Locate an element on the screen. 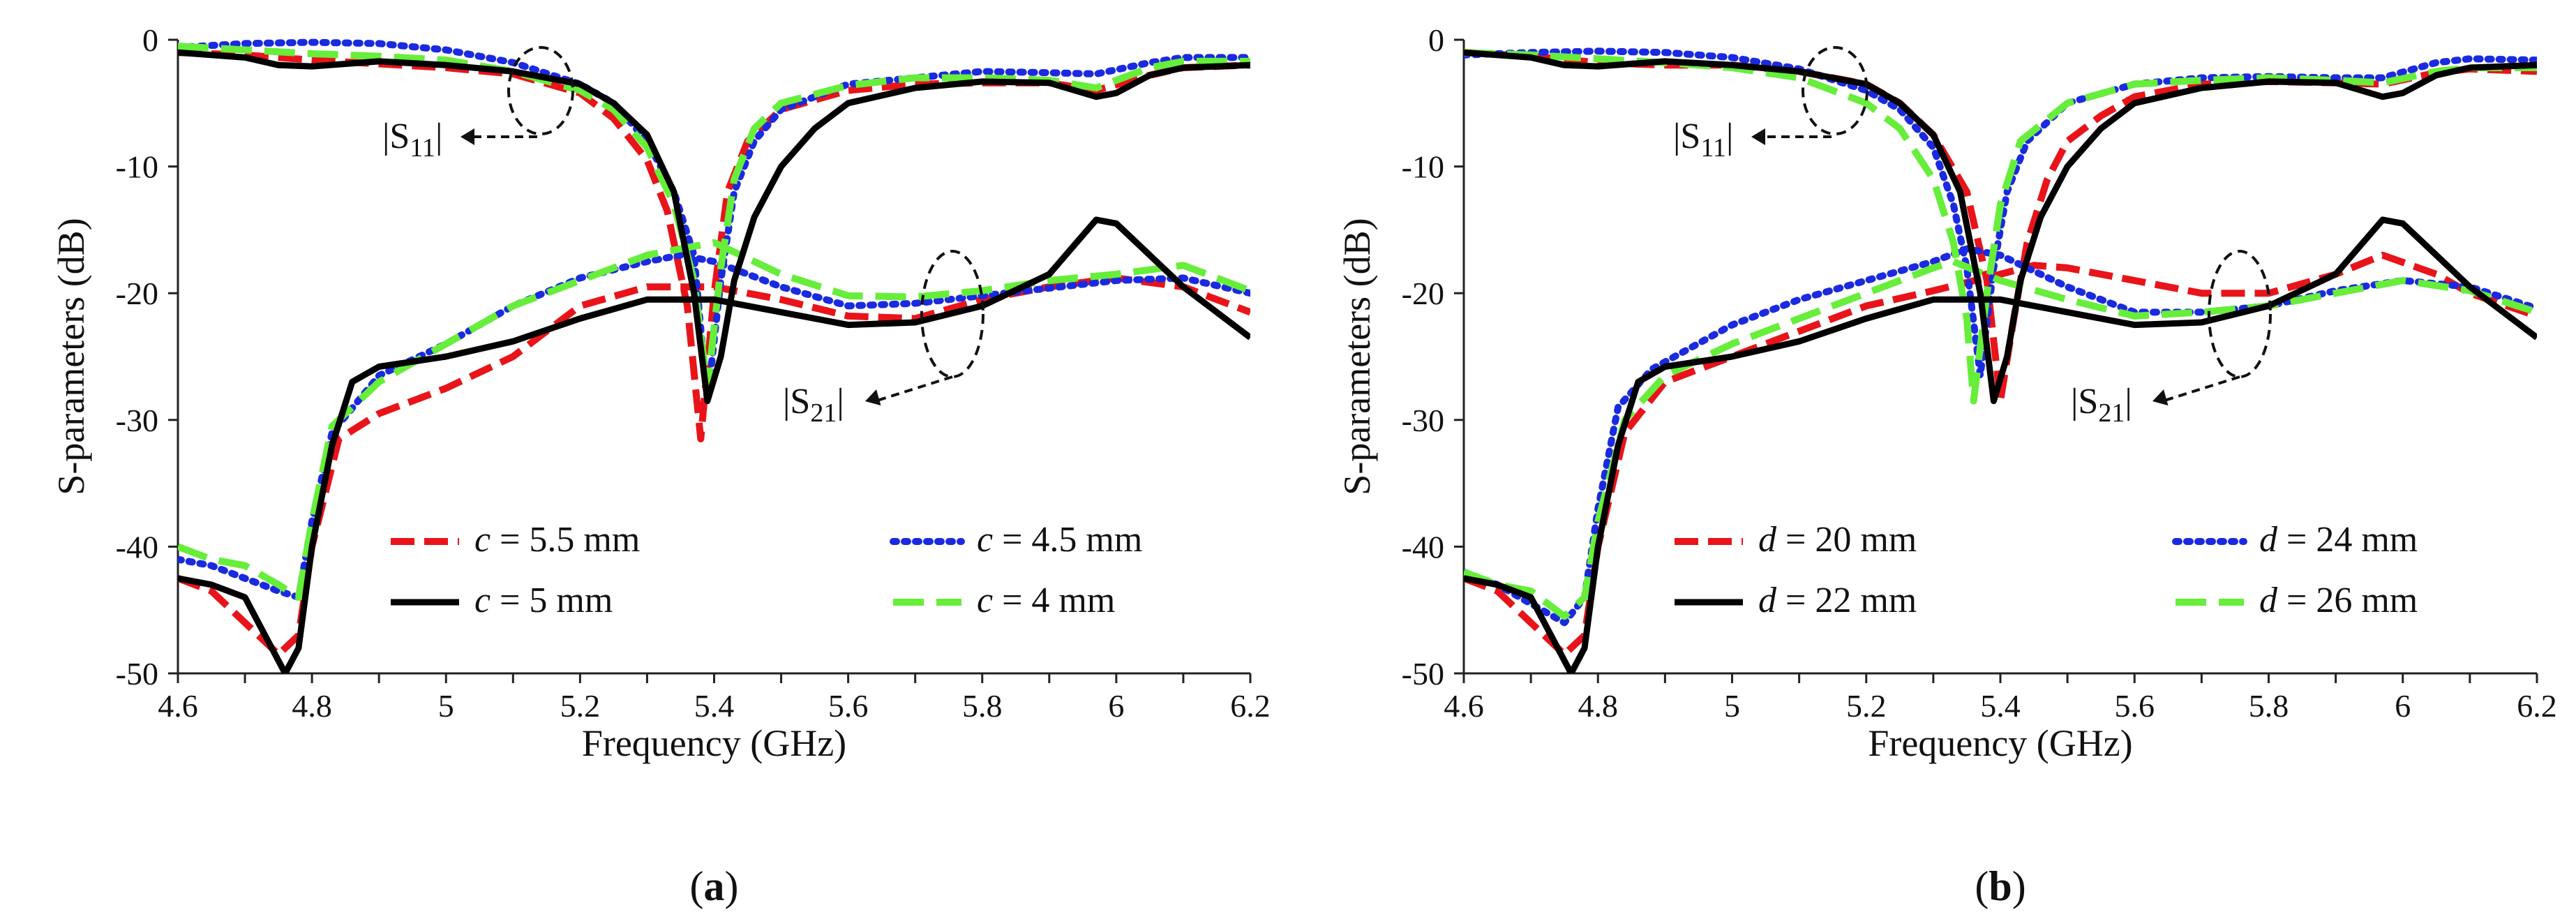 The image size is (2576, 919). legend-label: c = 4 mm is located at coordinates (1046, 600).